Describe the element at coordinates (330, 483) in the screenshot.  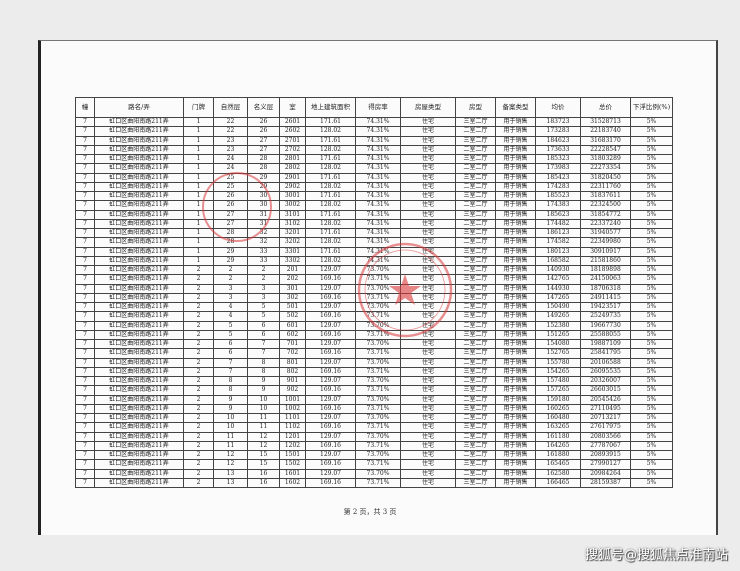
I see `table-cell: 169.16` at that location.